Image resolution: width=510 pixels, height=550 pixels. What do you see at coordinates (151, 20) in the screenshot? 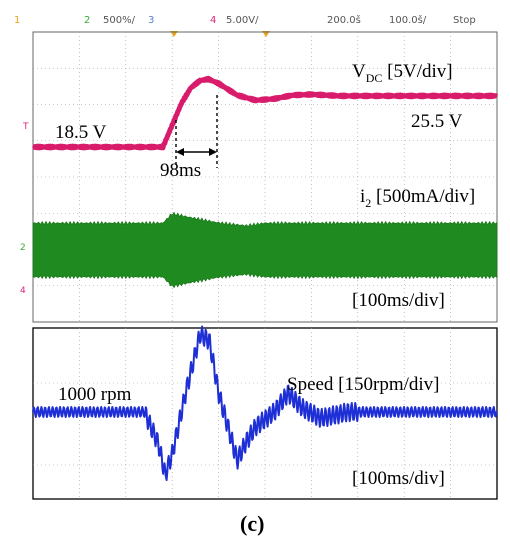
I see `ch3-number: 3` at bounding box center [151, 20].